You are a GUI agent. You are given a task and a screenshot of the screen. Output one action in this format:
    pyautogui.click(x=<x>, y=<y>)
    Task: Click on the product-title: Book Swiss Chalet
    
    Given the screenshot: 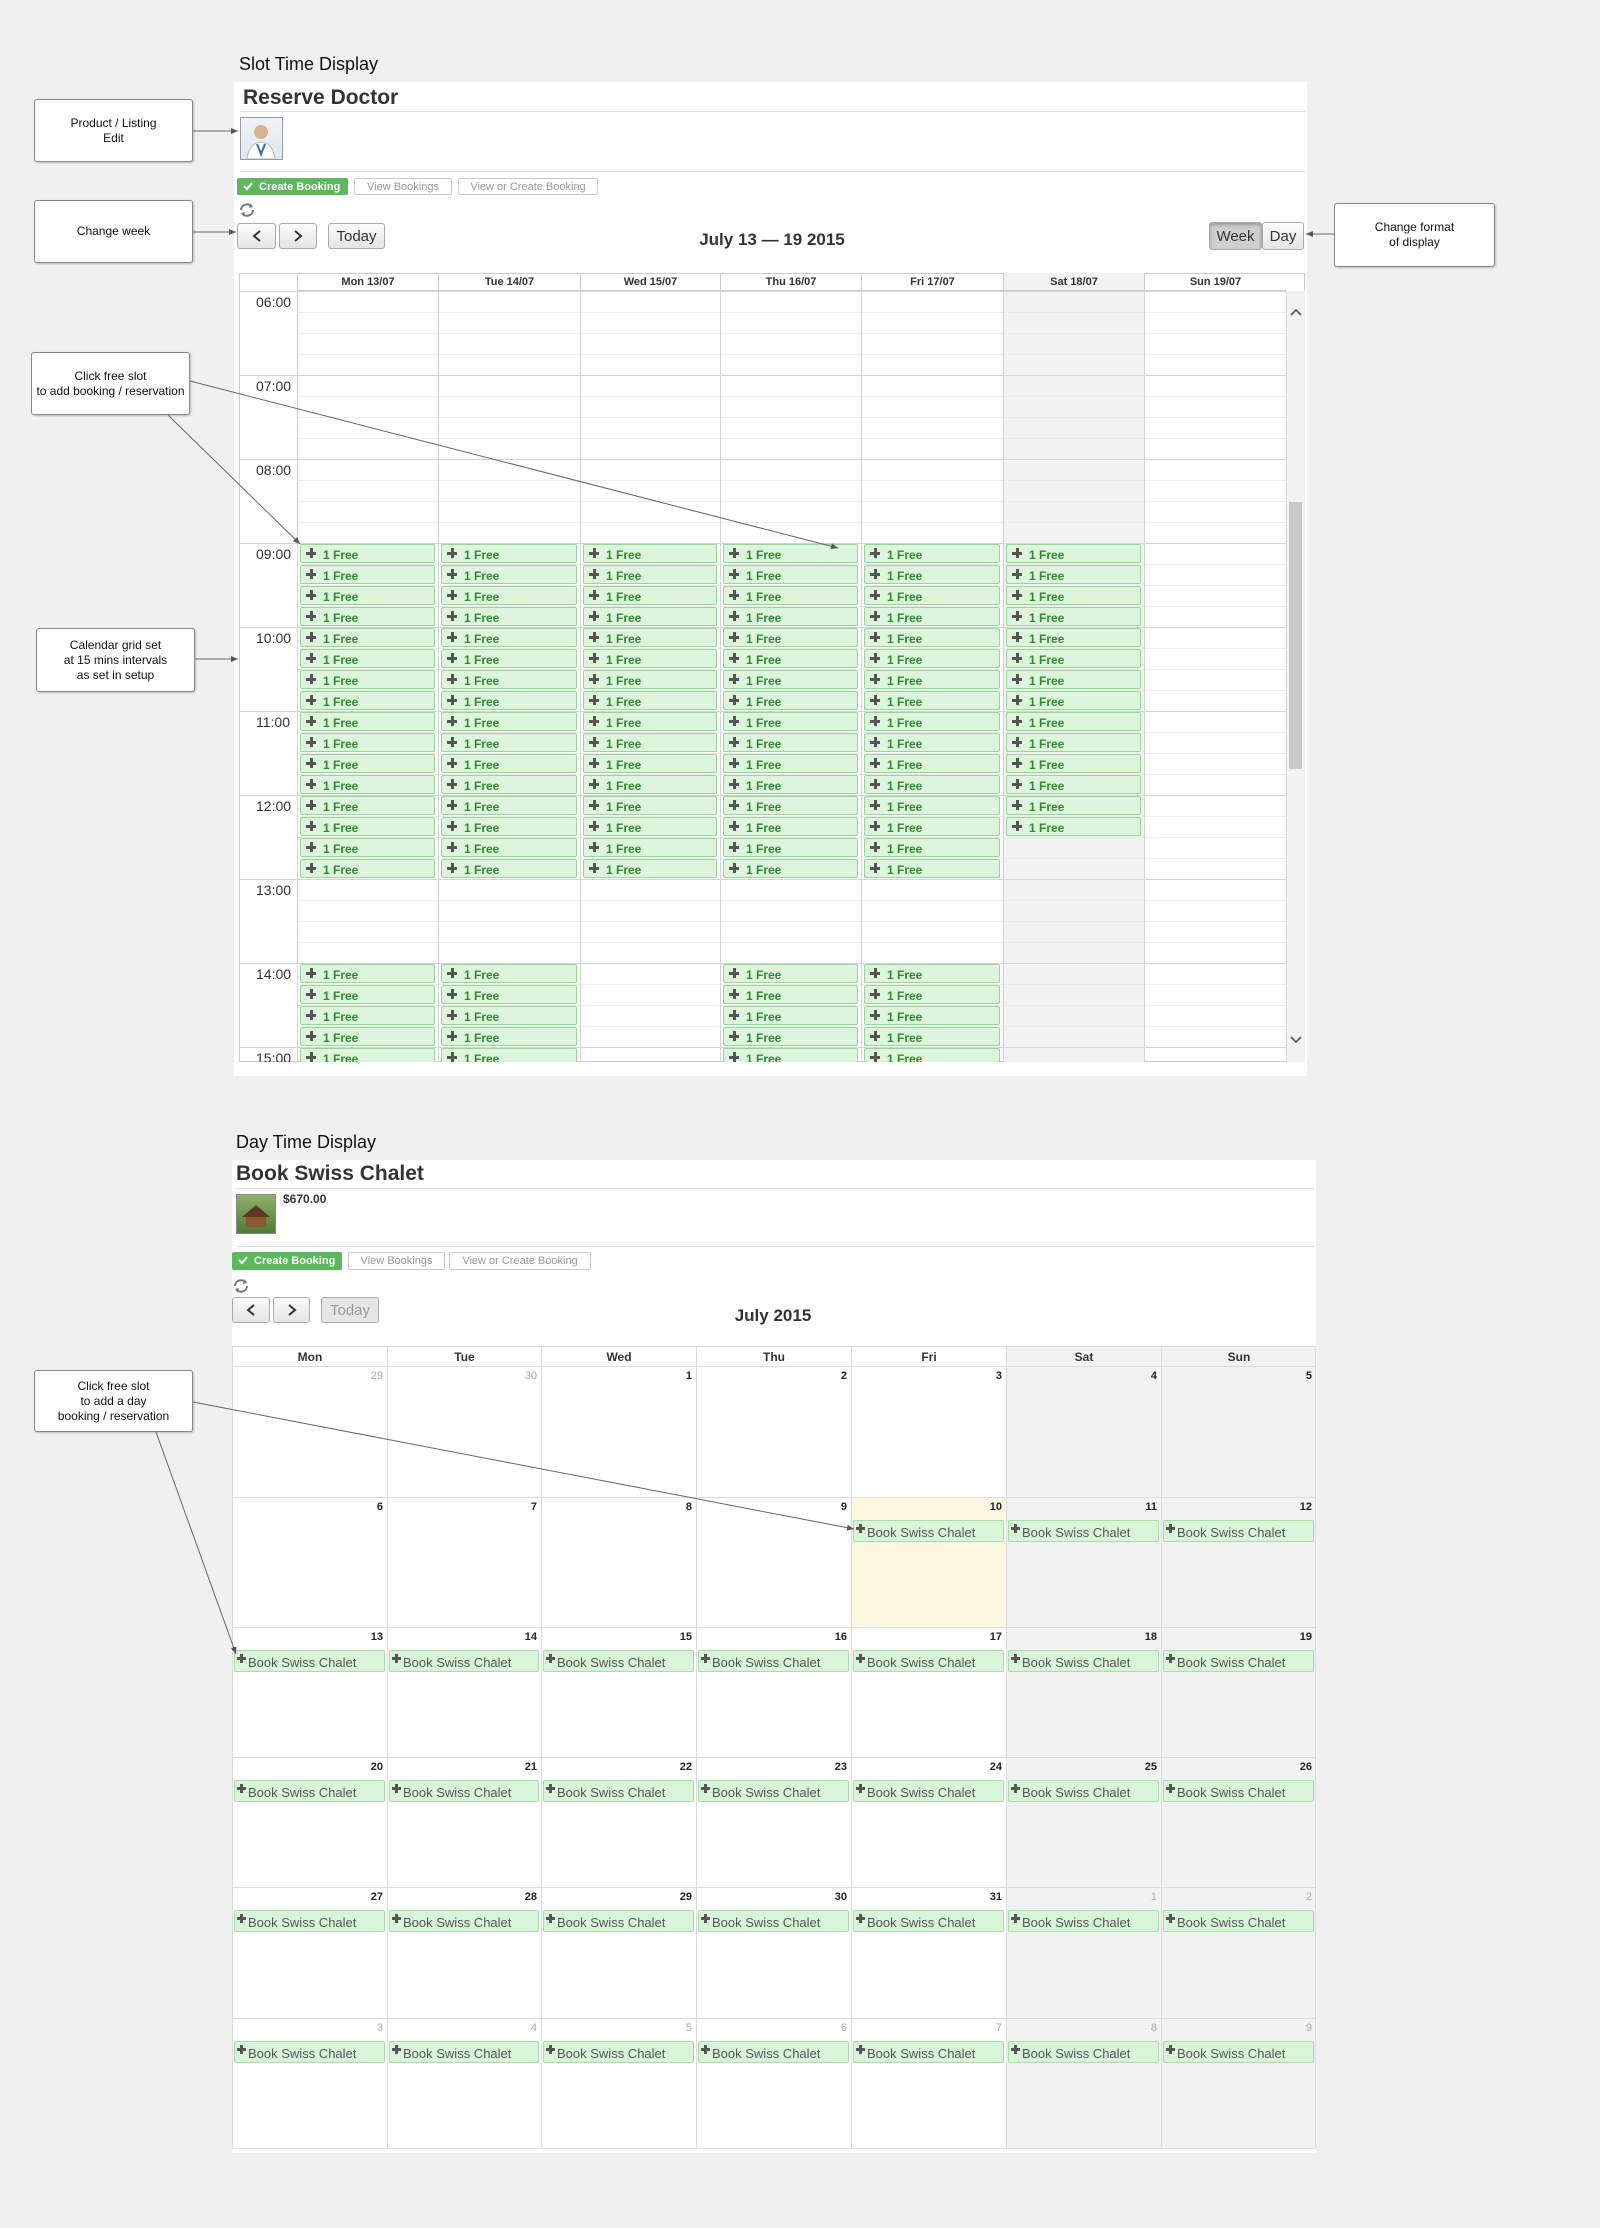 What is the action you would take?
    pyautogui.click(x=330, y=1173)
    